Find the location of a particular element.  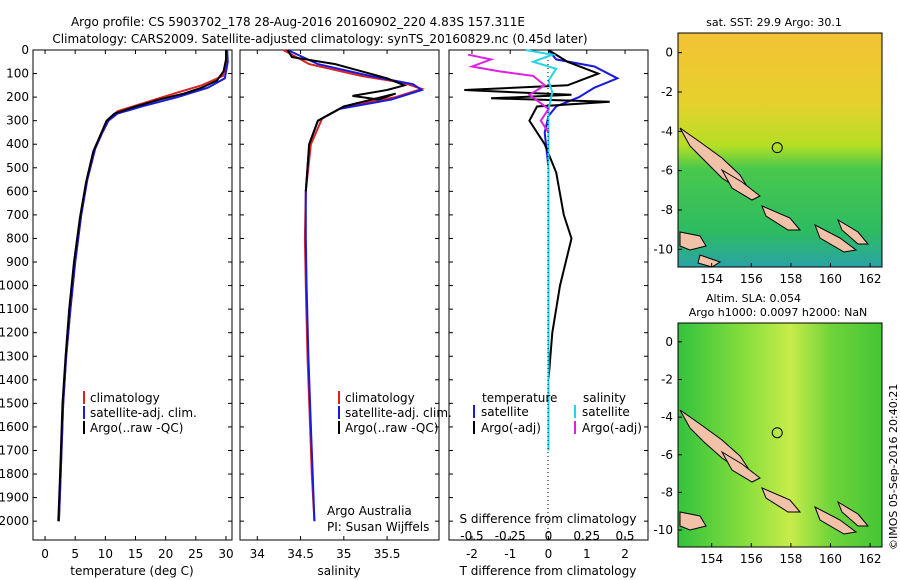

salinity-annotation-pi: PI: Susan Wijffels is located at coordinates (378, 527).